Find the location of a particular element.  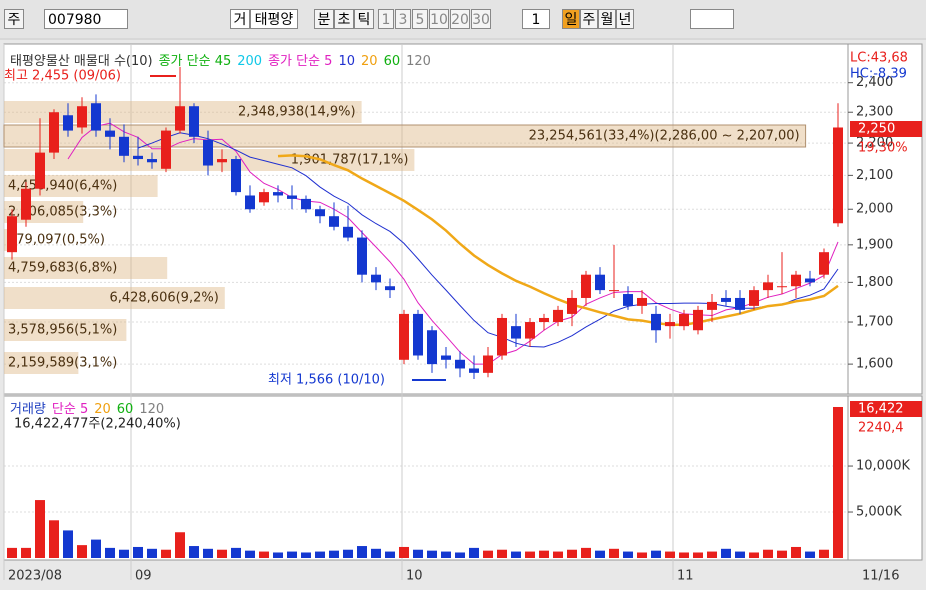

interval: 월 is located at coordinates (607, 19).